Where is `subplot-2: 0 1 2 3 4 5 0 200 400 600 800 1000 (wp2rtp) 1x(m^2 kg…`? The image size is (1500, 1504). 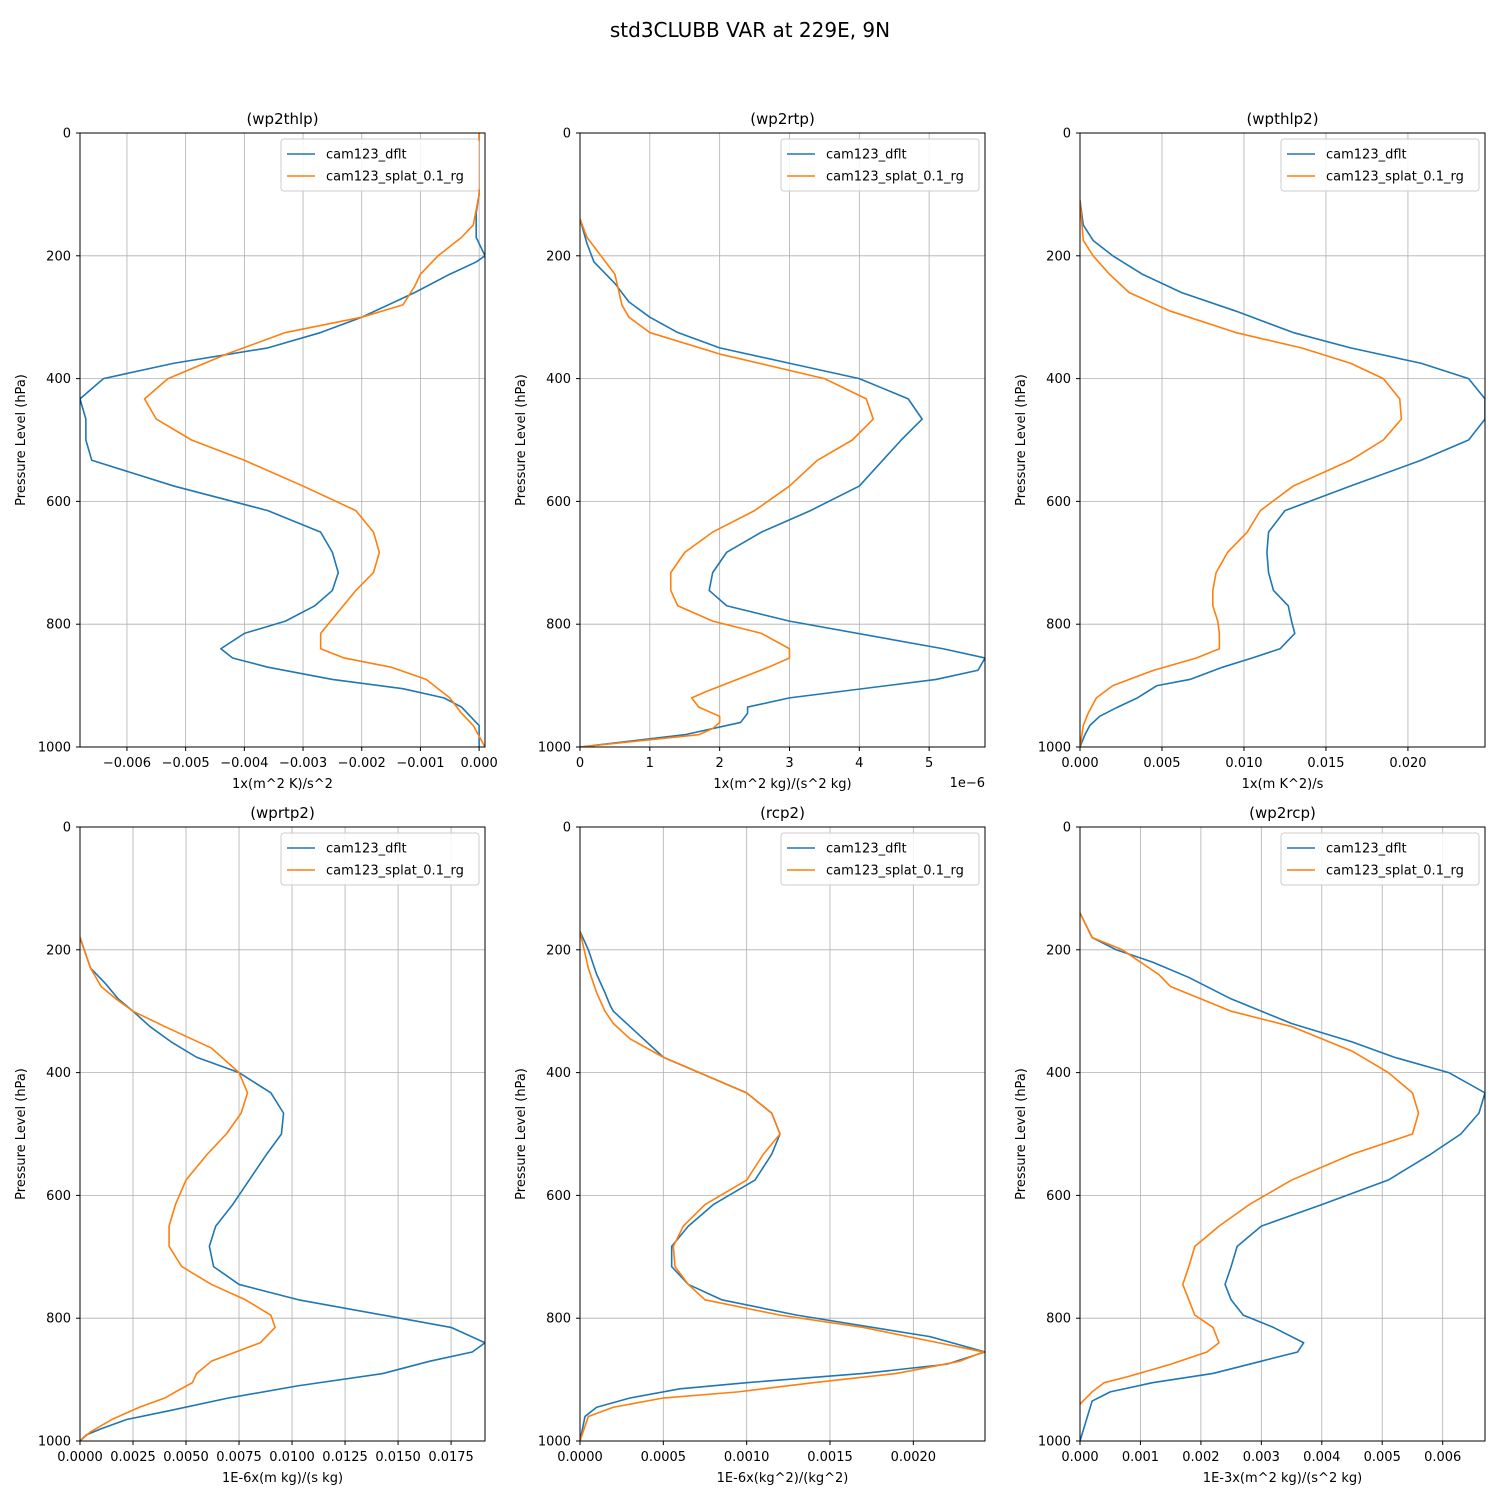 subplot-2: 0 1 2 3 4 5 0 200 400 600 800 1000 (wp2rtp) 1x(m^2 kg… is located at coordinates (750, 451).